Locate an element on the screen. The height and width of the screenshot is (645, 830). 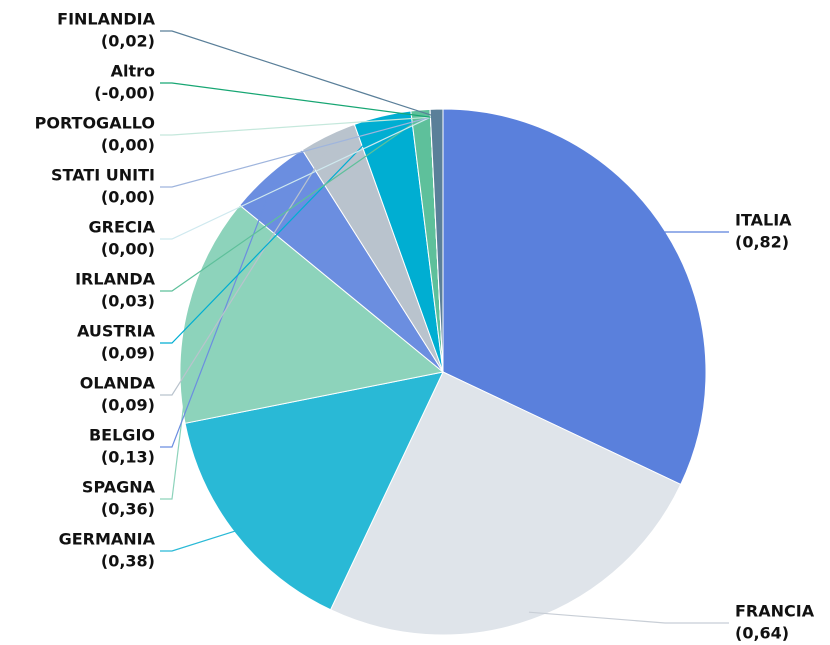
value-label: (0,02) is located at coordinates (128, 41).